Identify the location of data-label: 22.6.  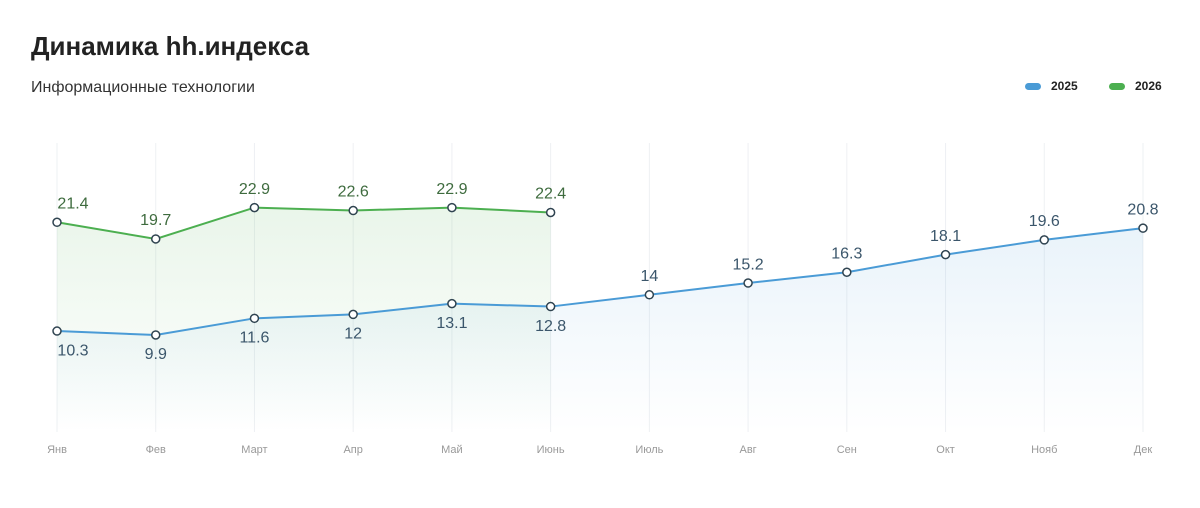
(353, 192).